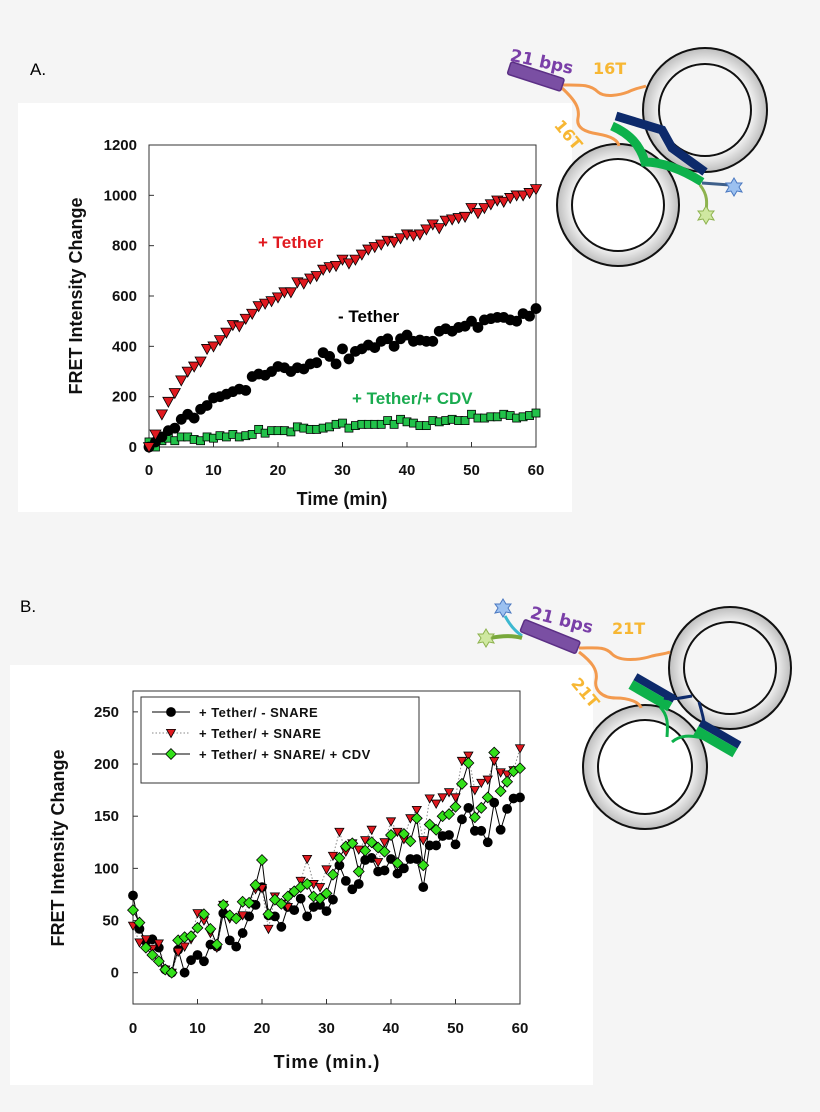  What do you see at coordinates (38, 69) in the screenshot?
I see `panel-a-label: A.` at bounding box center [38, 69].